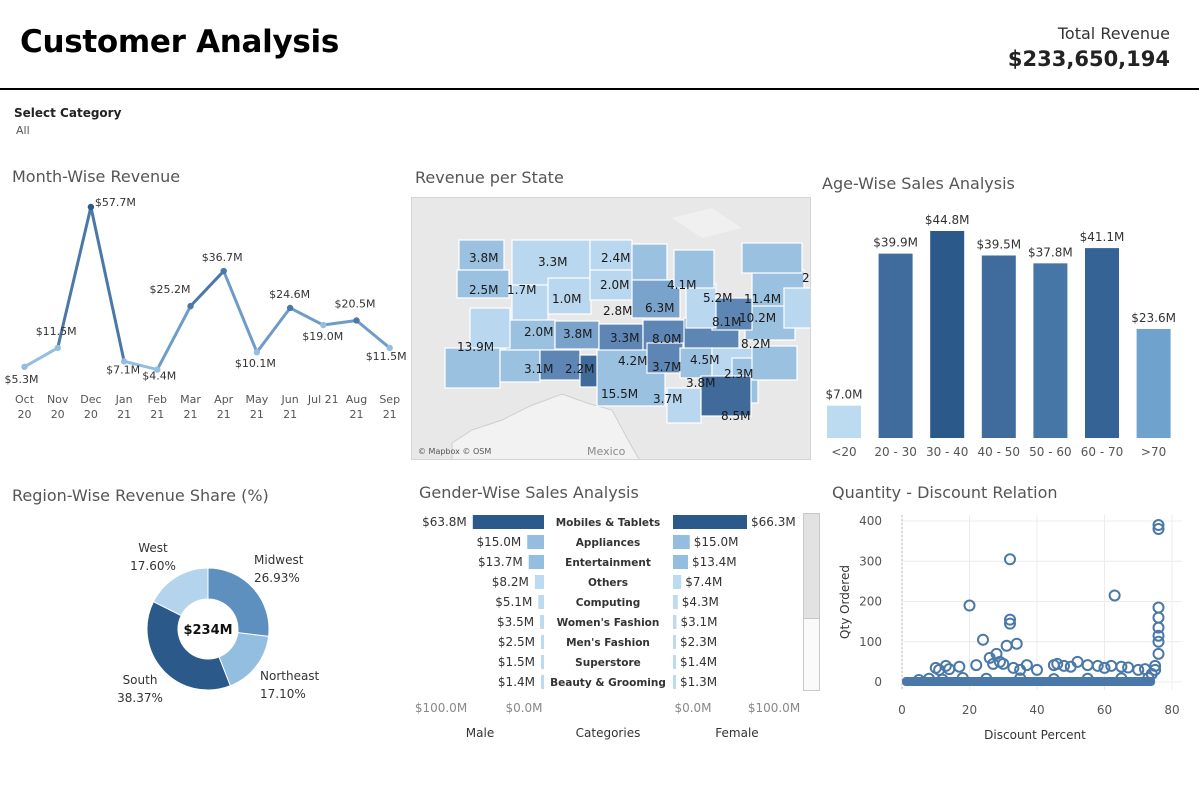  Describe the element at coordinates (945, 492) in the screenshot. I see `qty-discount-title: Quantity - Discount Relation` at that location.